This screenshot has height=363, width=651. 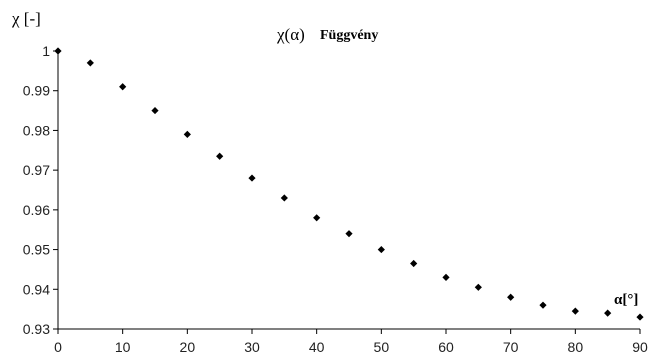 What do you see at coordinates (446, 347) in the screenshot?
I see `x-tick-label: 60` at bounding box center [446, 347].